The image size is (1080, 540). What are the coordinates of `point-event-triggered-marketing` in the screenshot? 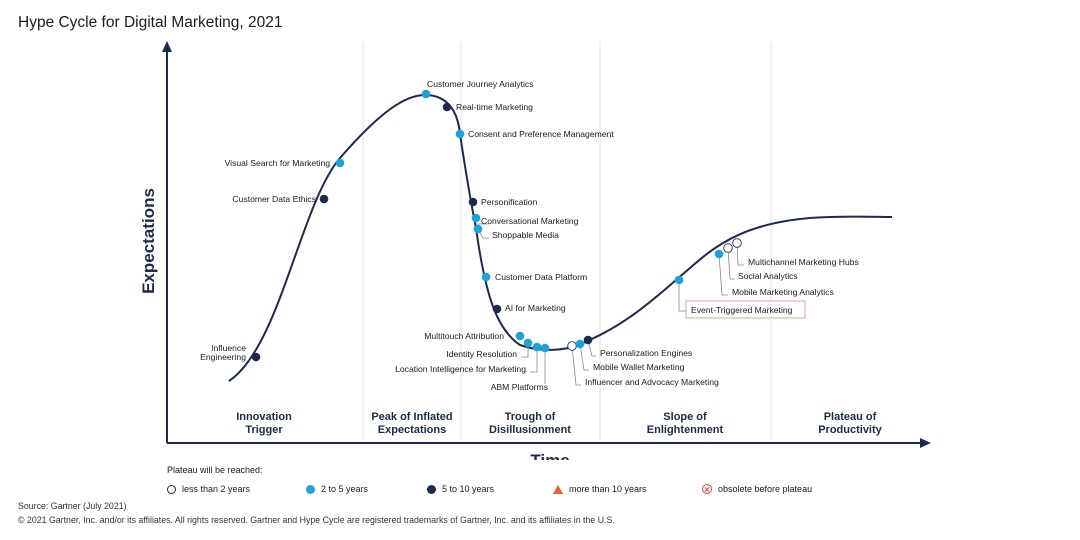 It's located at (679, 280).